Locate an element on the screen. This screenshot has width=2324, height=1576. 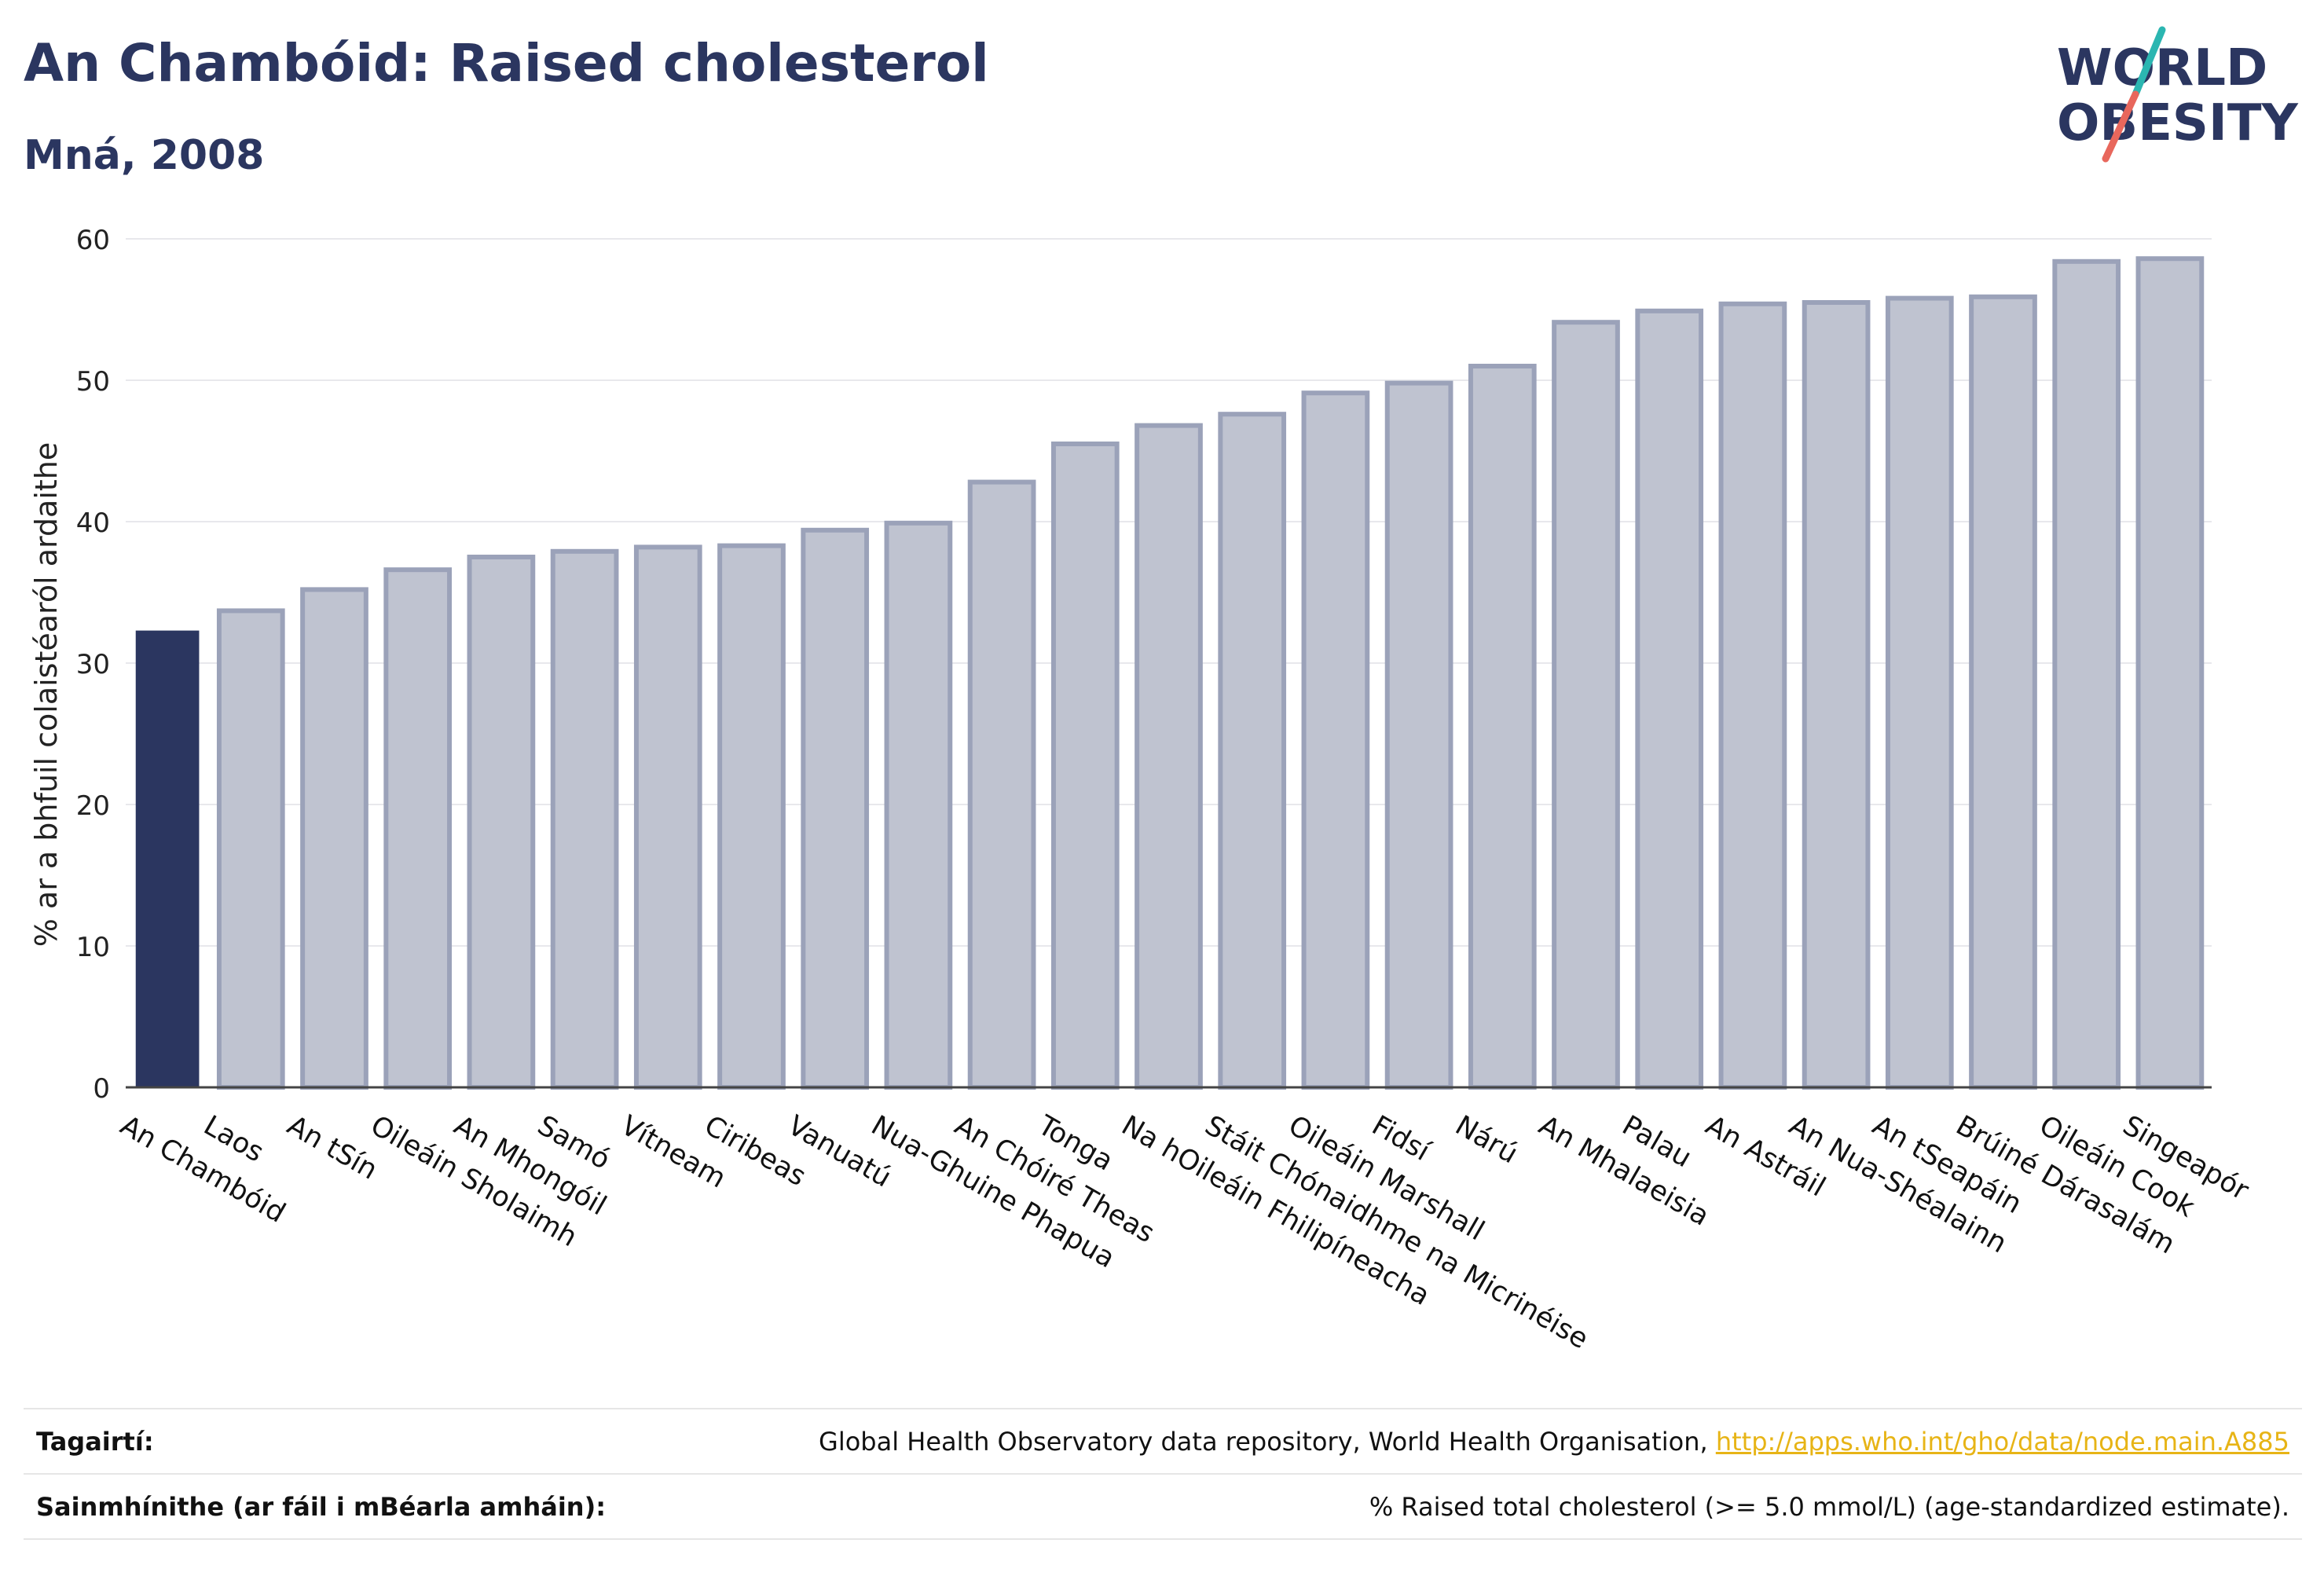
definitions-label: Sainmhínithe (ar fáil i mBéarla amháin): is located at coordinates (321, 1507).